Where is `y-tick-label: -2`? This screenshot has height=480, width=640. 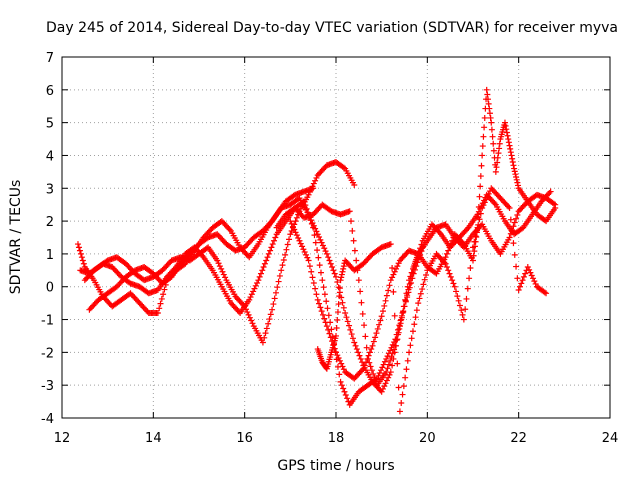 y-tick-label: -2 is located at coordinates (47, 353).